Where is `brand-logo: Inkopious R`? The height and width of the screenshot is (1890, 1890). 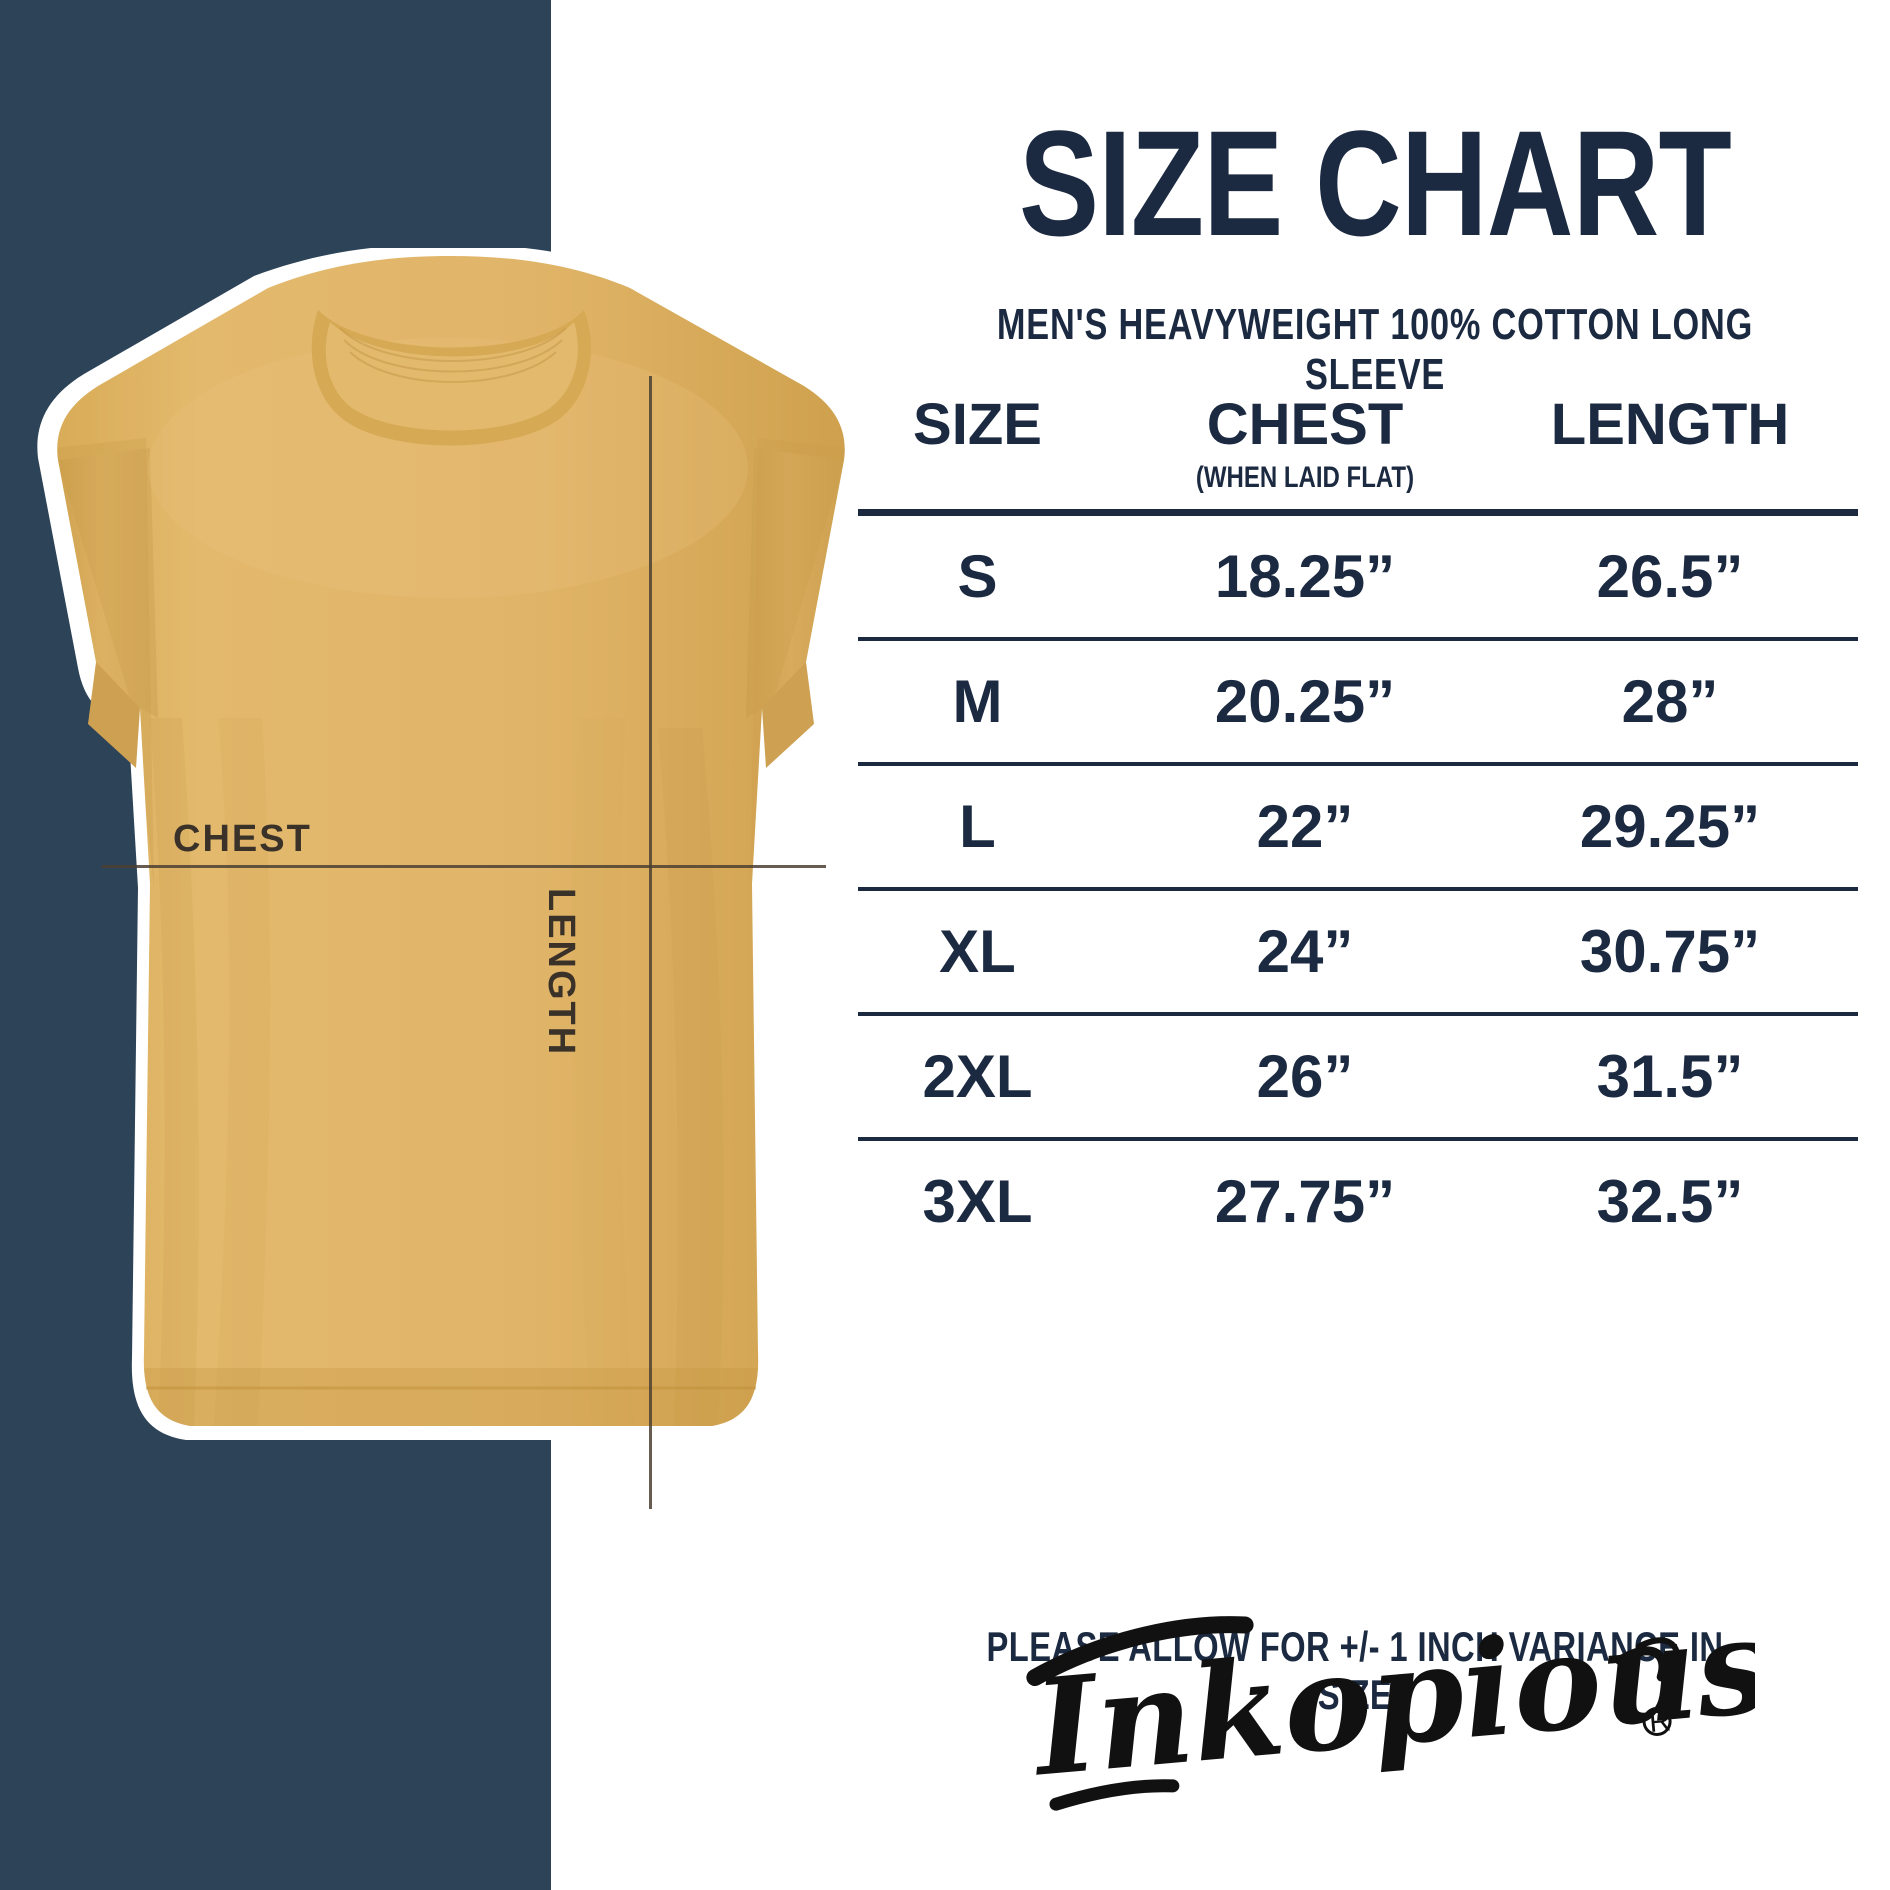
brand-logo: Inkopious R is located at coordinates (1375, 1695).